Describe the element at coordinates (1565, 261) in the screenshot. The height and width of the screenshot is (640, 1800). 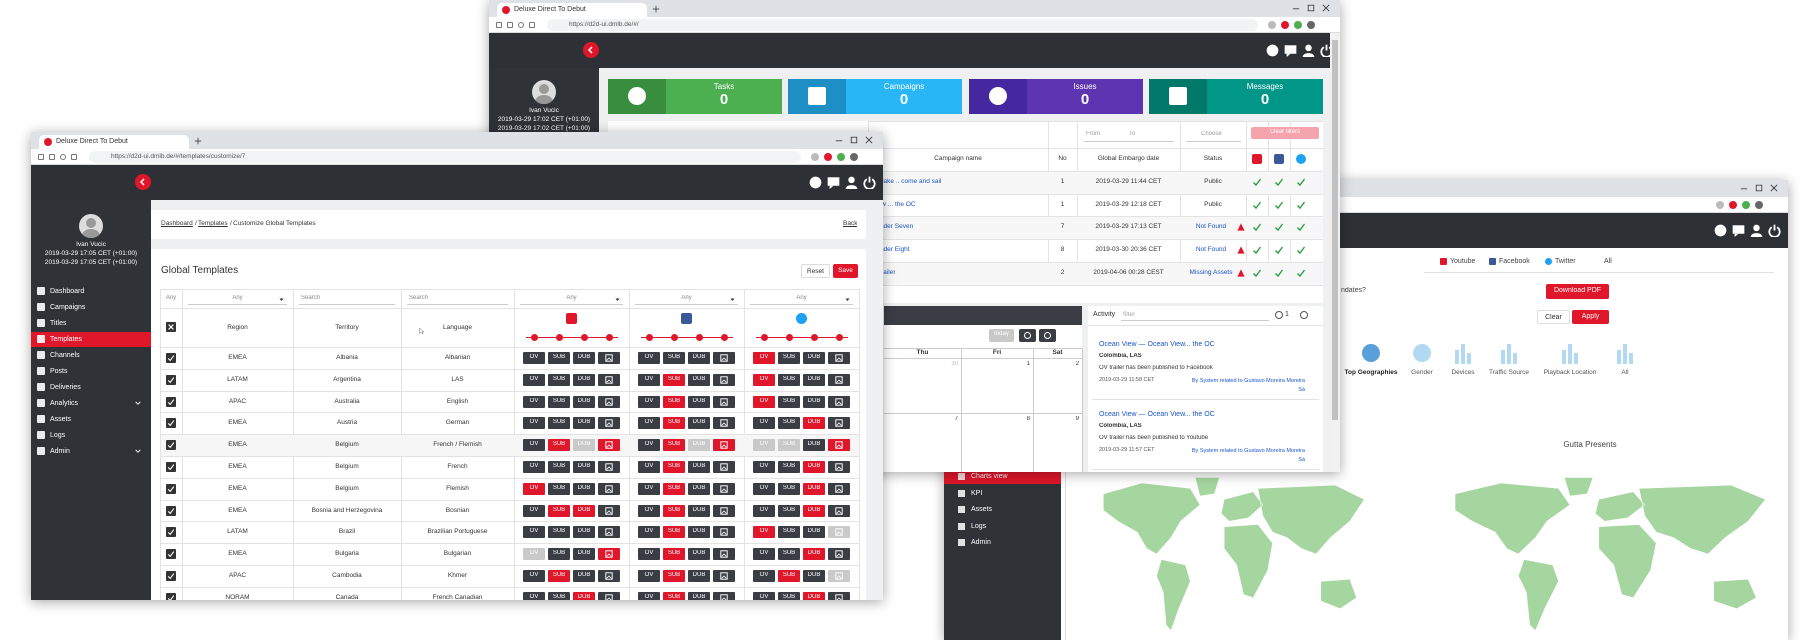
I see `platform-tab: Twitter` at that location.